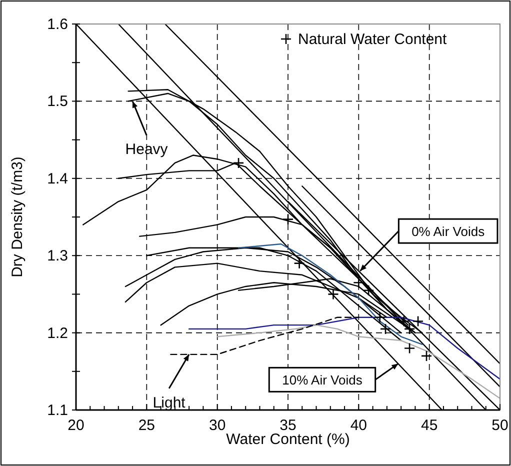  Describe the element at coordinates (17, 217) in the screenshot. I see `y-axis-title: Dry Density (t/m3)` at that location.